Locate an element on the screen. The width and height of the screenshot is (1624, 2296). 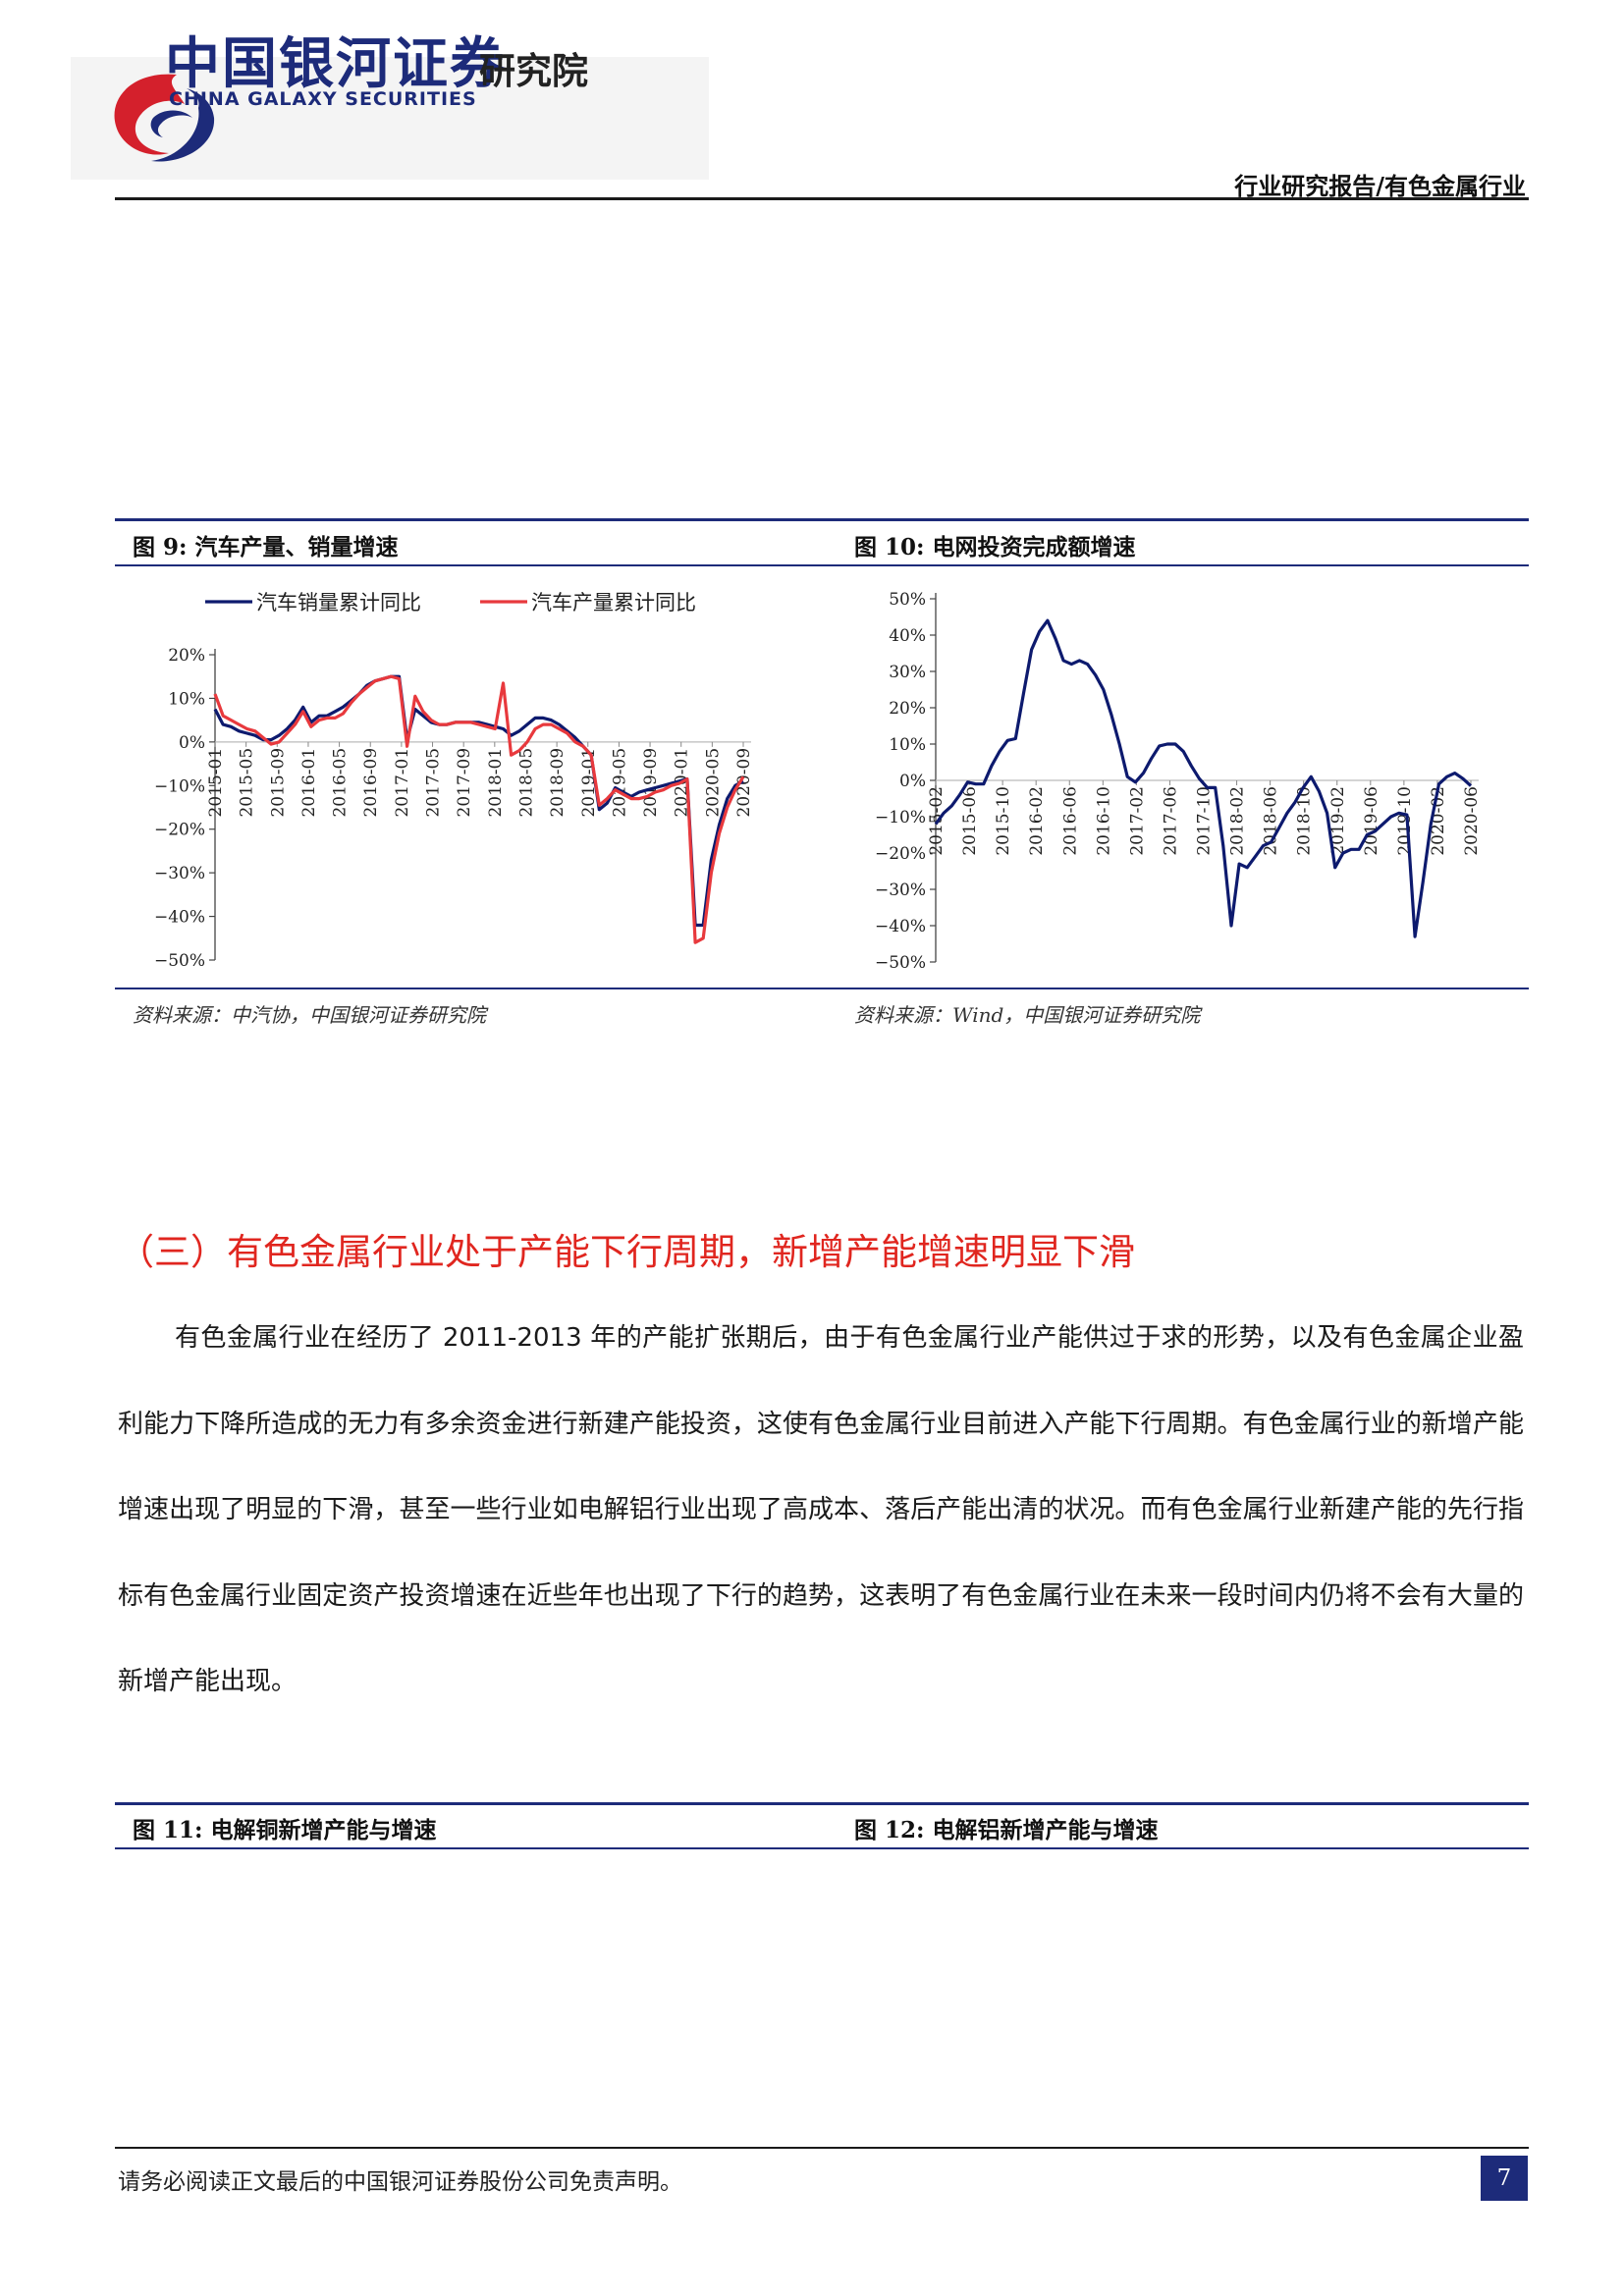
fig9-x-tick-label: 2015-09 is located at coordinates (278, 783).